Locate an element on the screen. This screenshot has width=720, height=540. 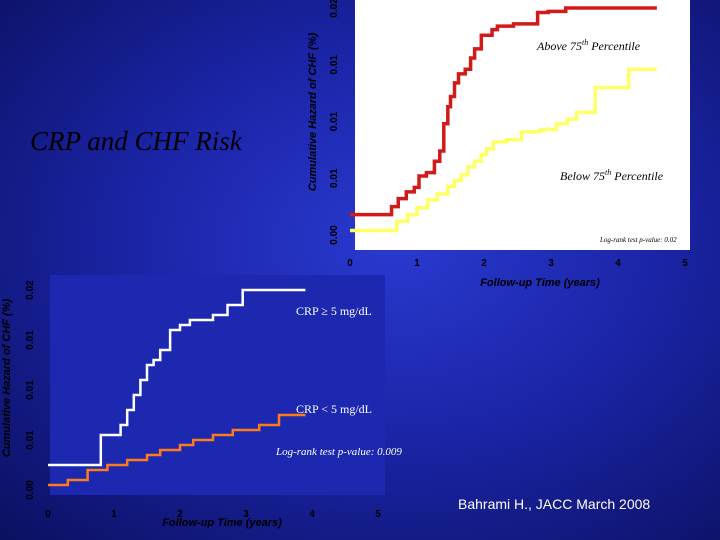
chart-upper-pvalue: Log-rank test p-value: 0.02 is located at coordinates (638, 240).